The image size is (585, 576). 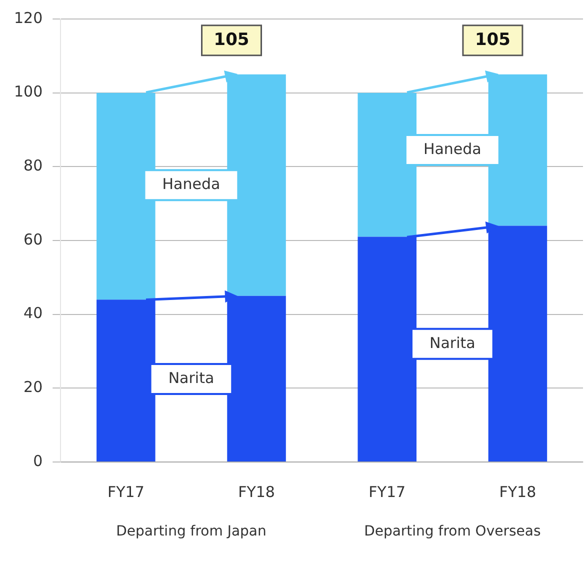 I want to click on series-label: Narita, so click(x=191, y=377).